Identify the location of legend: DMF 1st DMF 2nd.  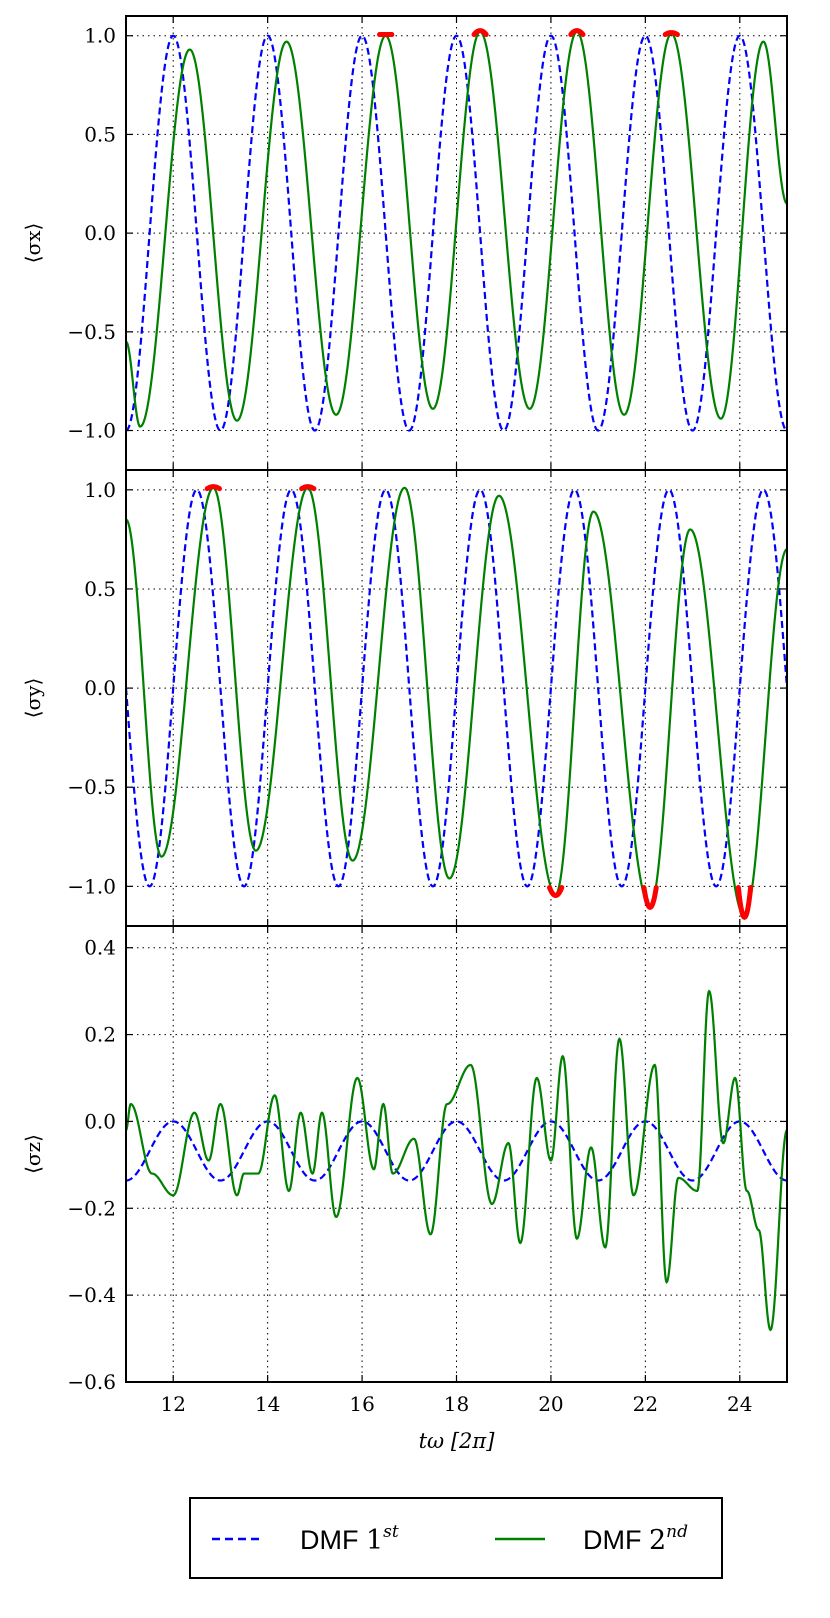
(456, 1538).